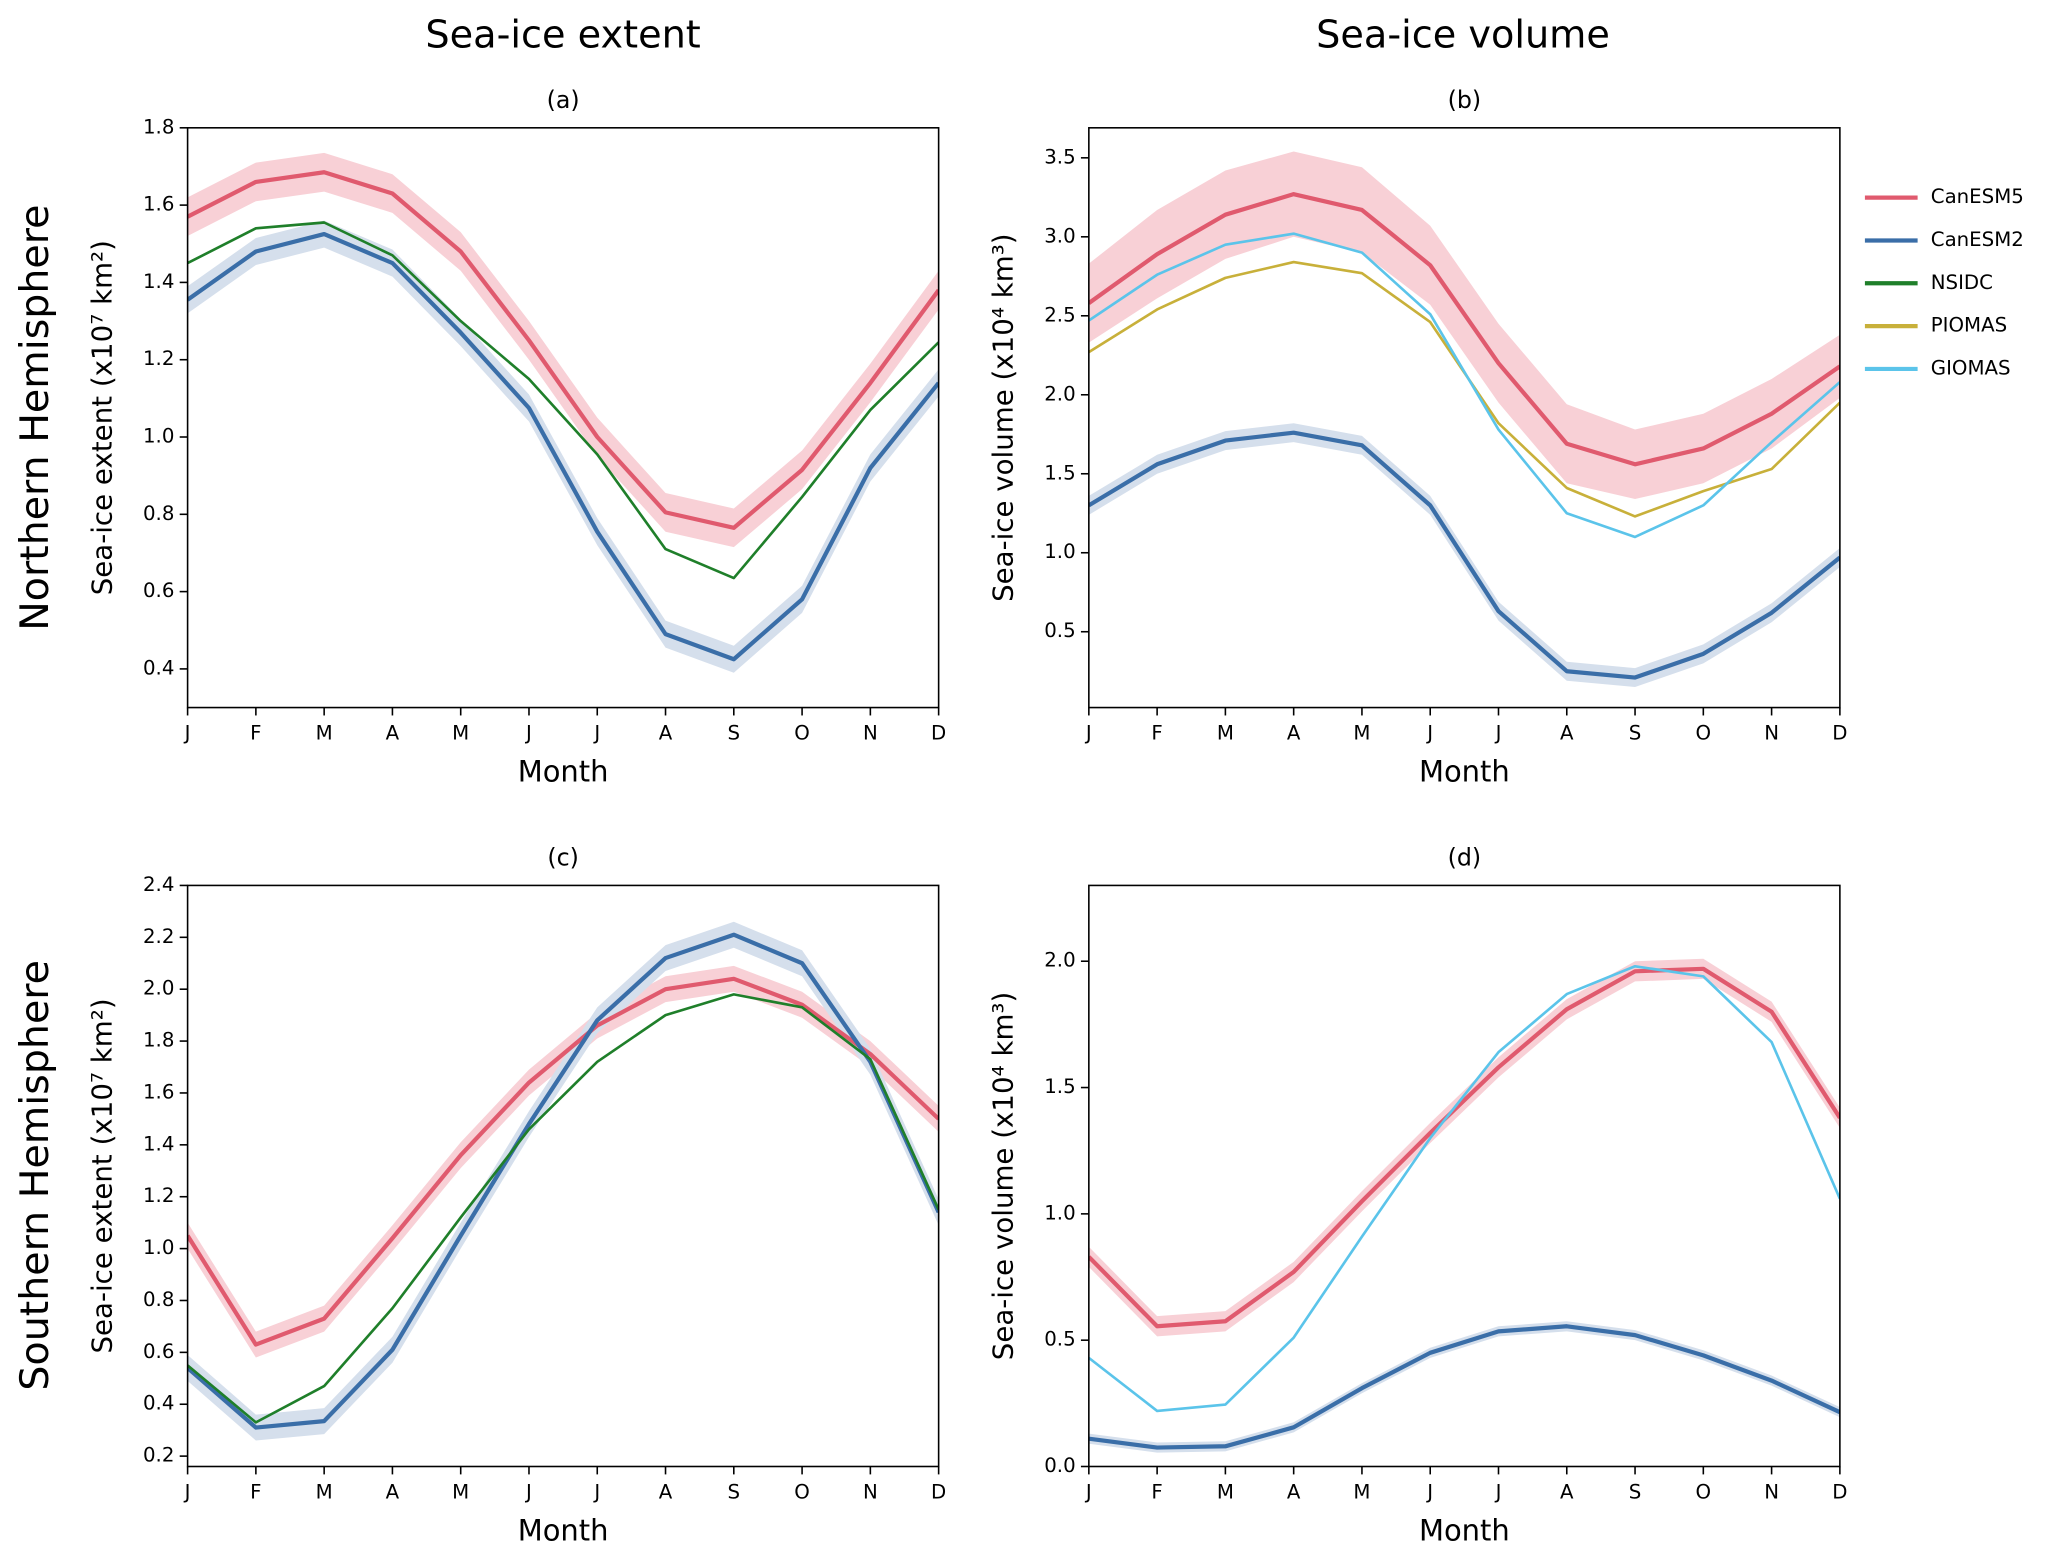 The image size is (2067, 1564). I want to click on legend-label: GIOMAS, so click(1971, 367).